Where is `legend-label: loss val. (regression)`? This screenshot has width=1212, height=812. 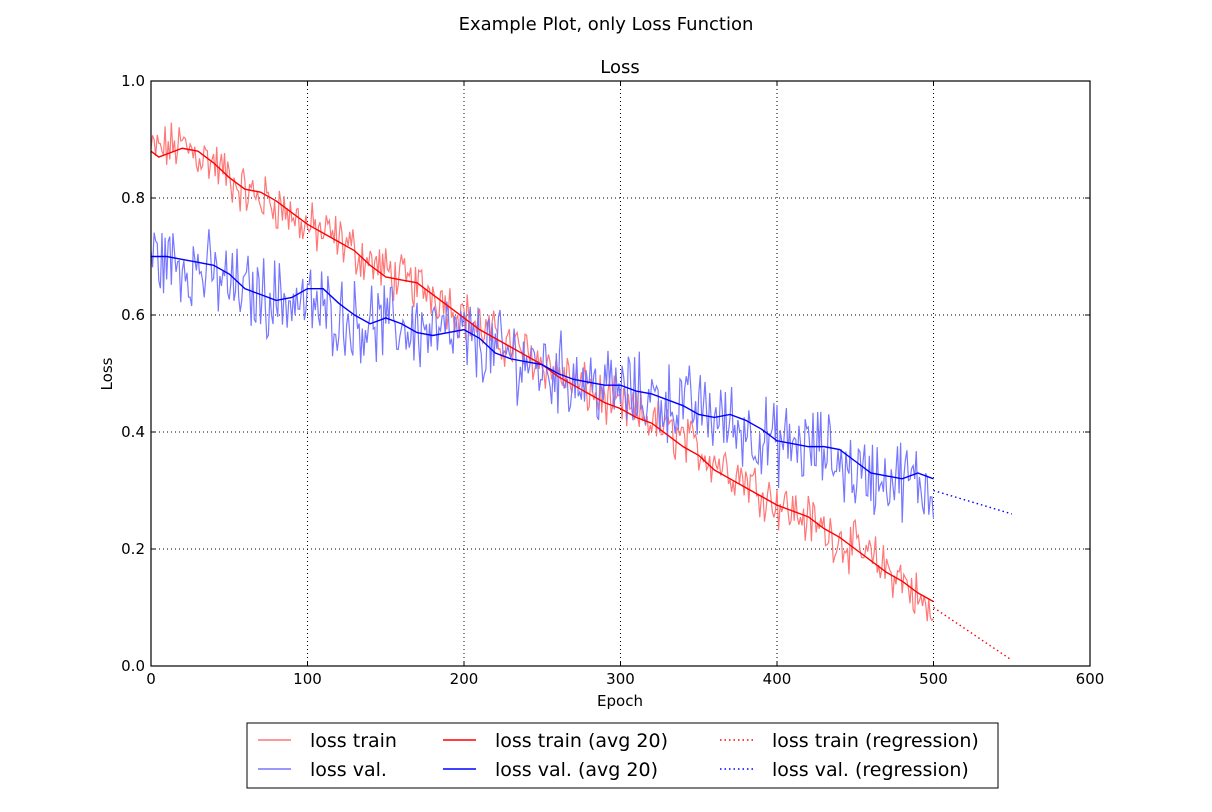
legend-label: loss val. (regression) is located at coordinates (870, 770).